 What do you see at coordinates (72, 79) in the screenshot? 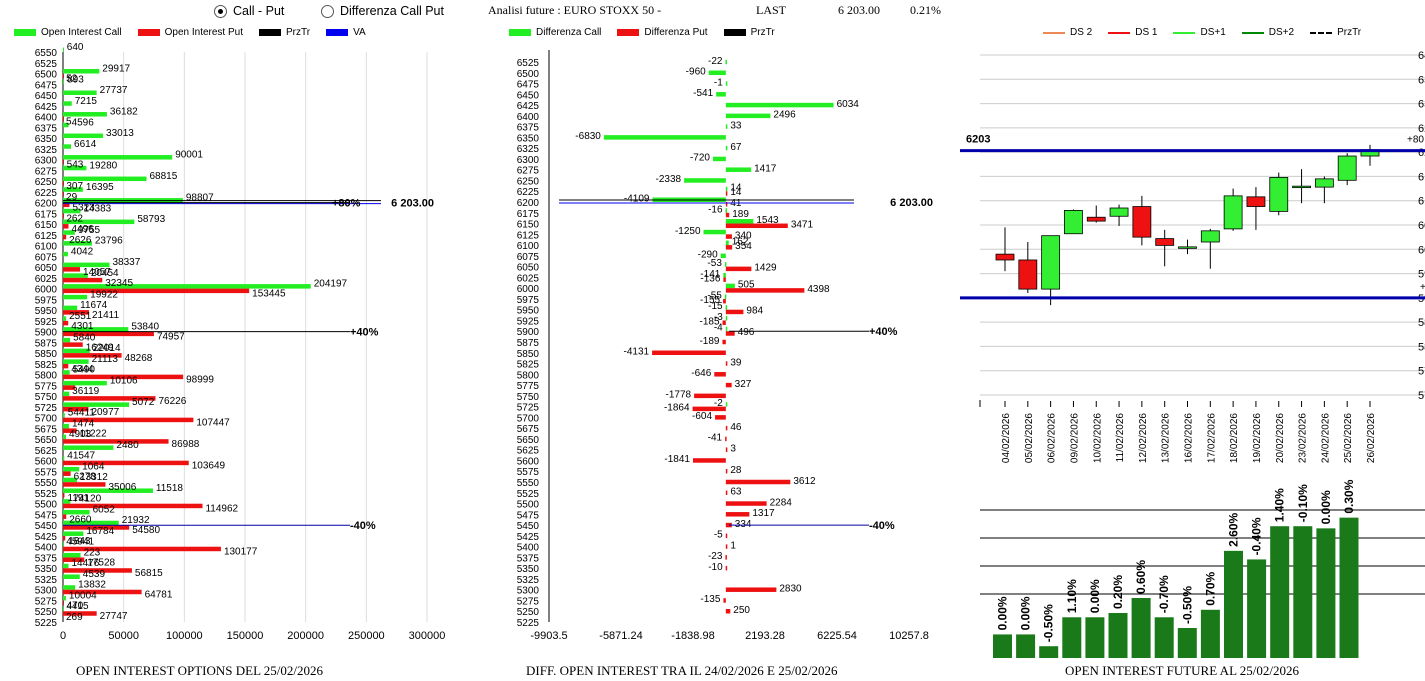
I see `oi-put-value-label: 52` at bounding box center [72, 79].